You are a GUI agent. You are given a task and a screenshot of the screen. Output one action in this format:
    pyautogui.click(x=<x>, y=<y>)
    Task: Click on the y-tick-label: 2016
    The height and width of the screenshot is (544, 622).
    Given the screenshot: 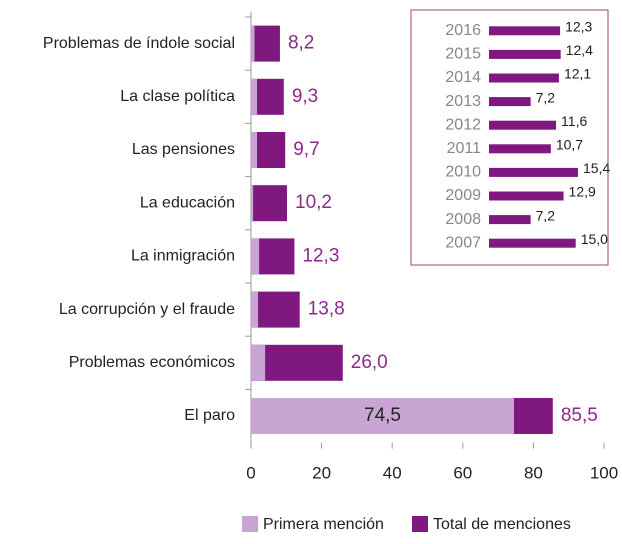 What is the action you would take?
    pyautogui.click(x=463, y=30)
    